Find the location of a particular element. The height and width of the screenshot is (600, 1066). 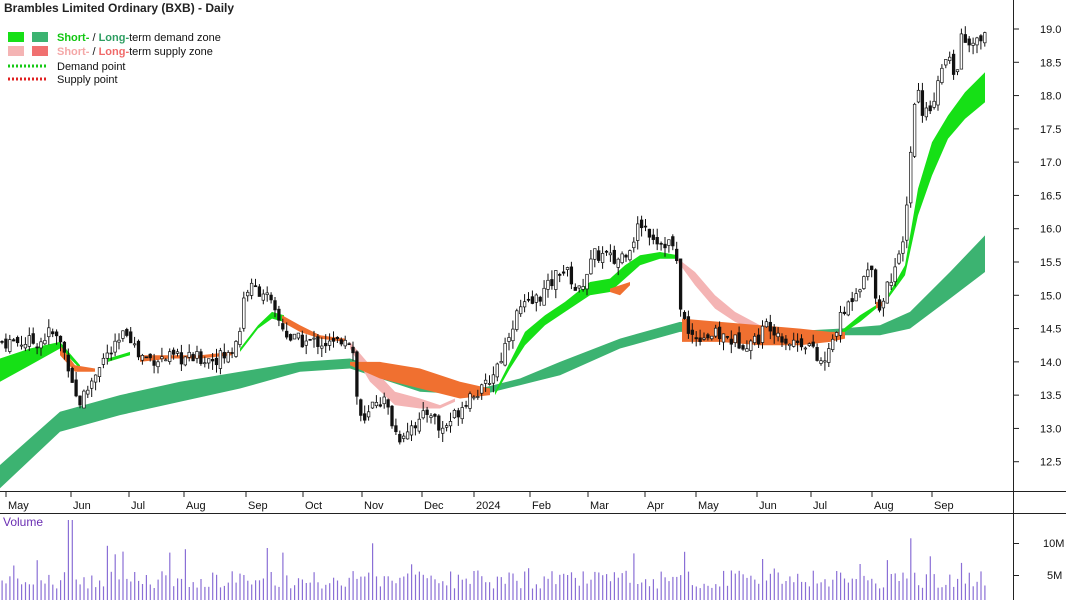

chart-title: Brambles Limited Ordinary (BXB) - Daily is located at coordinates (119, 8).